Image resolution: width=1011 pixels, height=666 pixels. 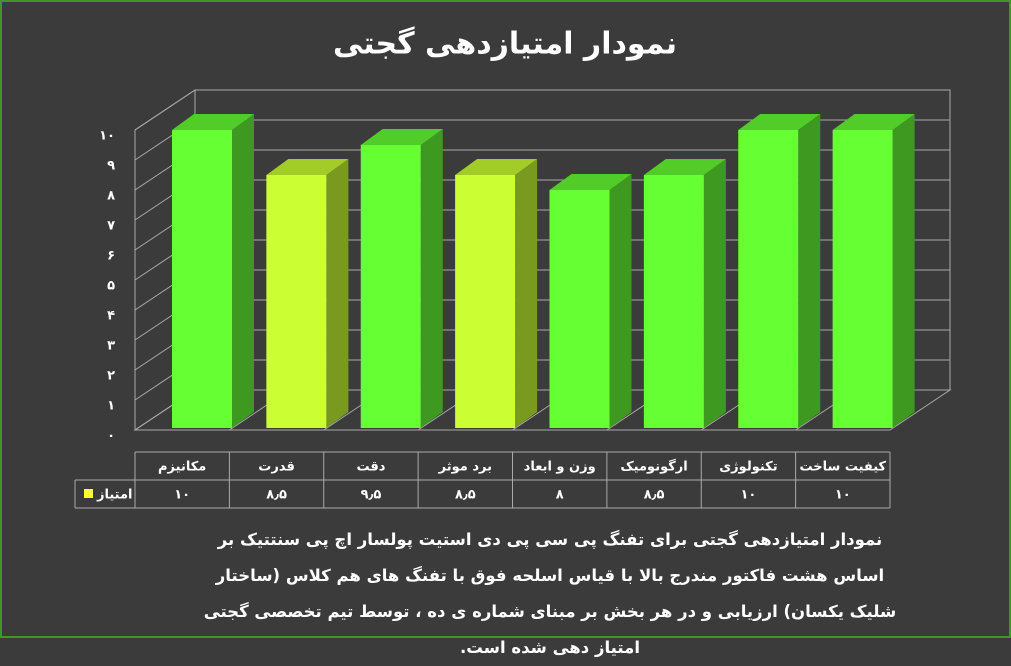 What do you see at coordinates (560, 467) in the screenshot?
I see `x-tick-label: وزن و ابعاد` at bounding box center [560, 467].